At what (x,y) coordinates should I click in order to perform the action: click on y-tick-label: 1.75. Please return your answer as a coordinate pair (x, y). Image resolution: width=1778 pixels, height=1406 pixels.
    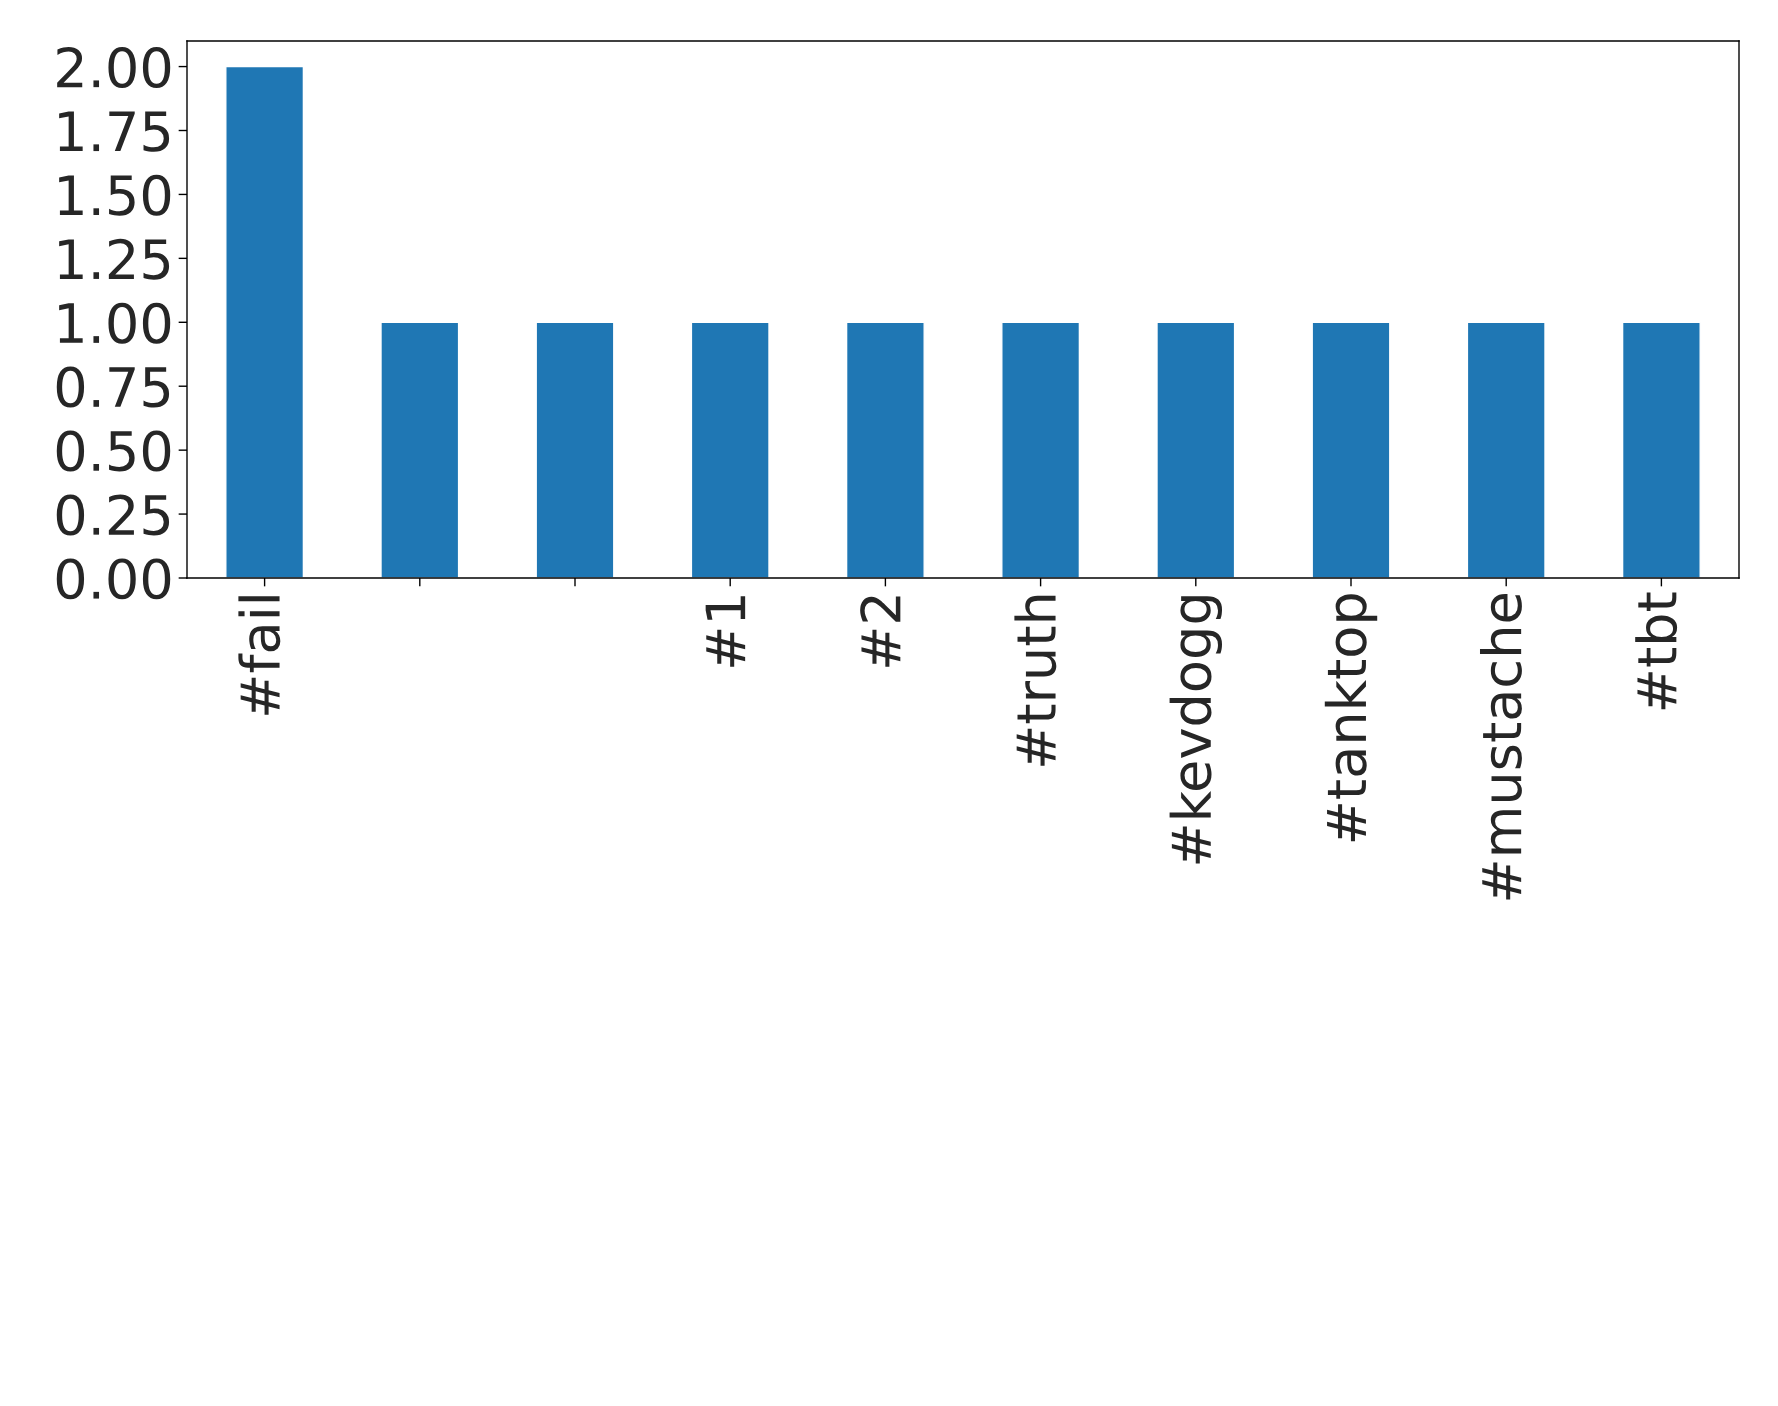
    Looking at the image, I should click on (114, 131).